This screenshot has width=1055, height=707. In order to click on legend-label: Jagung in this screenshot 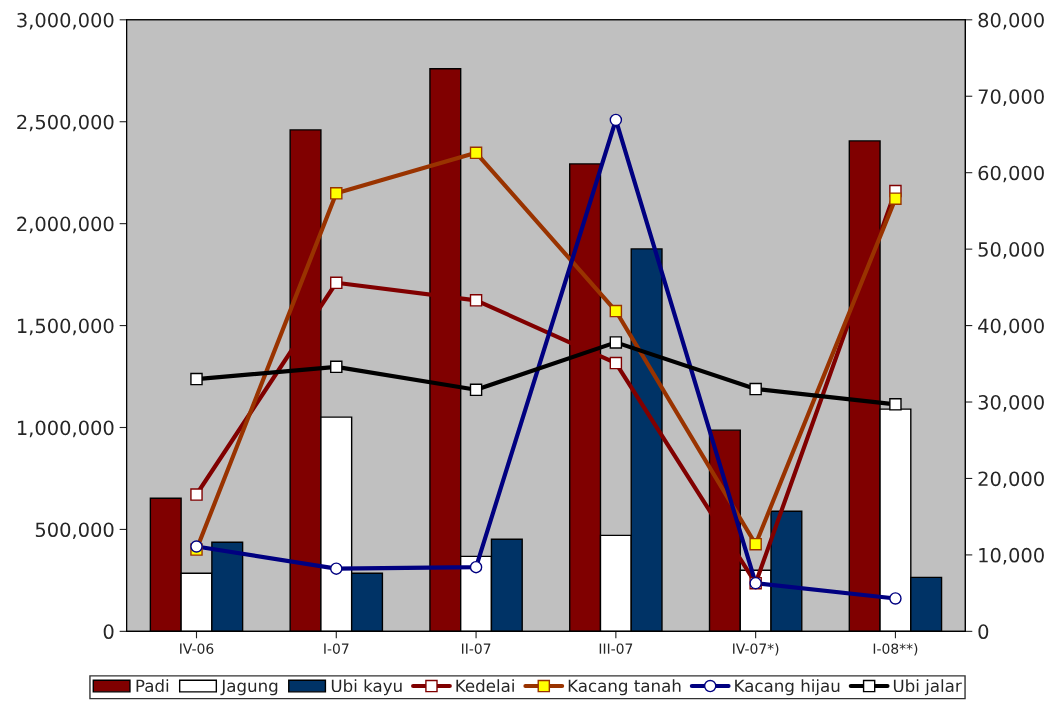, I will do `click(249, 687)`.